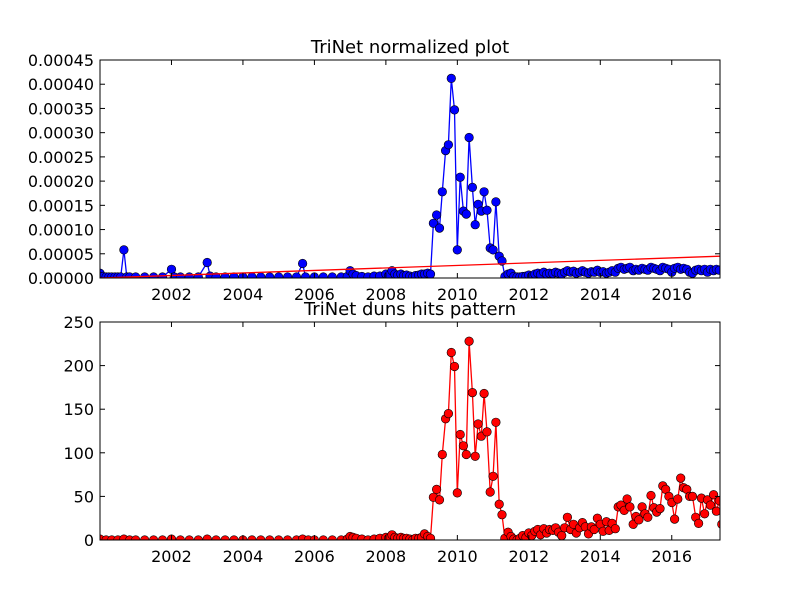 The image size is (800, 600). I want to click on y-tick-label: 250, so click(78, 322).